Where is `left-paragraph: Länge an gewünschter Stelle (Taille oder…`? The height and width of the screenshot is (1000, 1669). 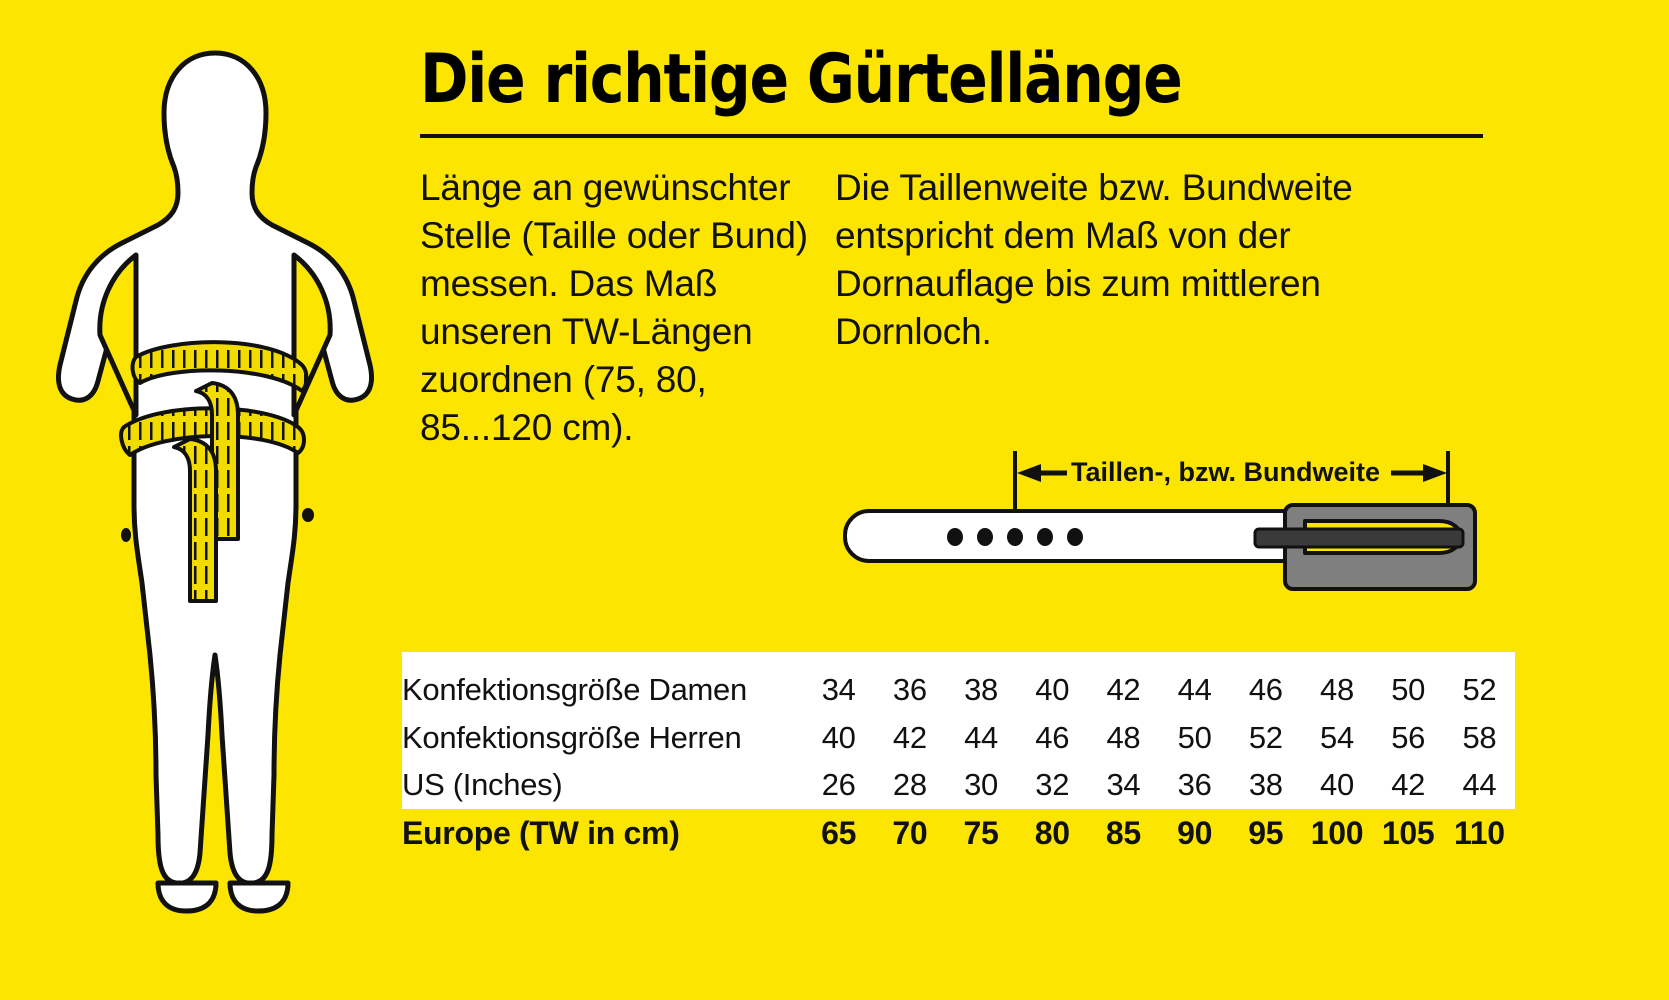
left-paragraph: Länge an gewünschter Stelle (Taille oder… is located at coordinates (614, 308).